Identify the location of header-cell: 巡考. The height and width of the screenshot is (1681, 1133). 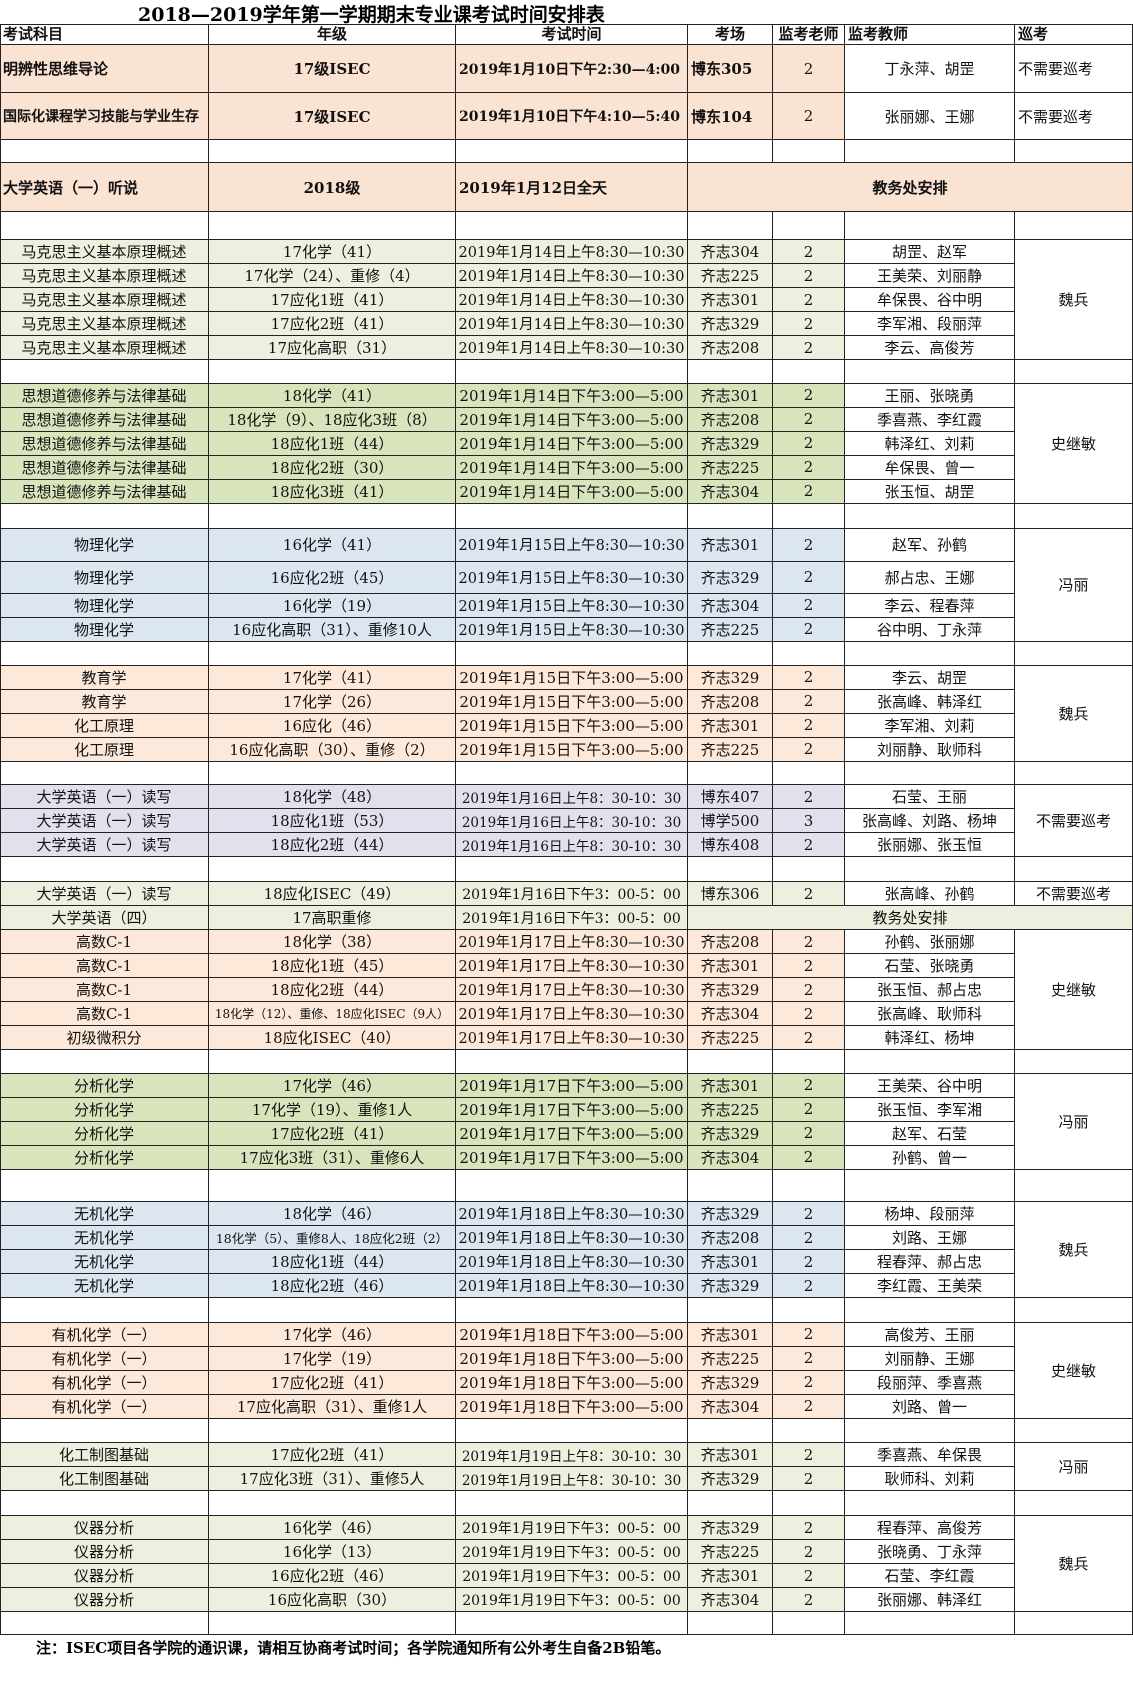
(1074, 34).